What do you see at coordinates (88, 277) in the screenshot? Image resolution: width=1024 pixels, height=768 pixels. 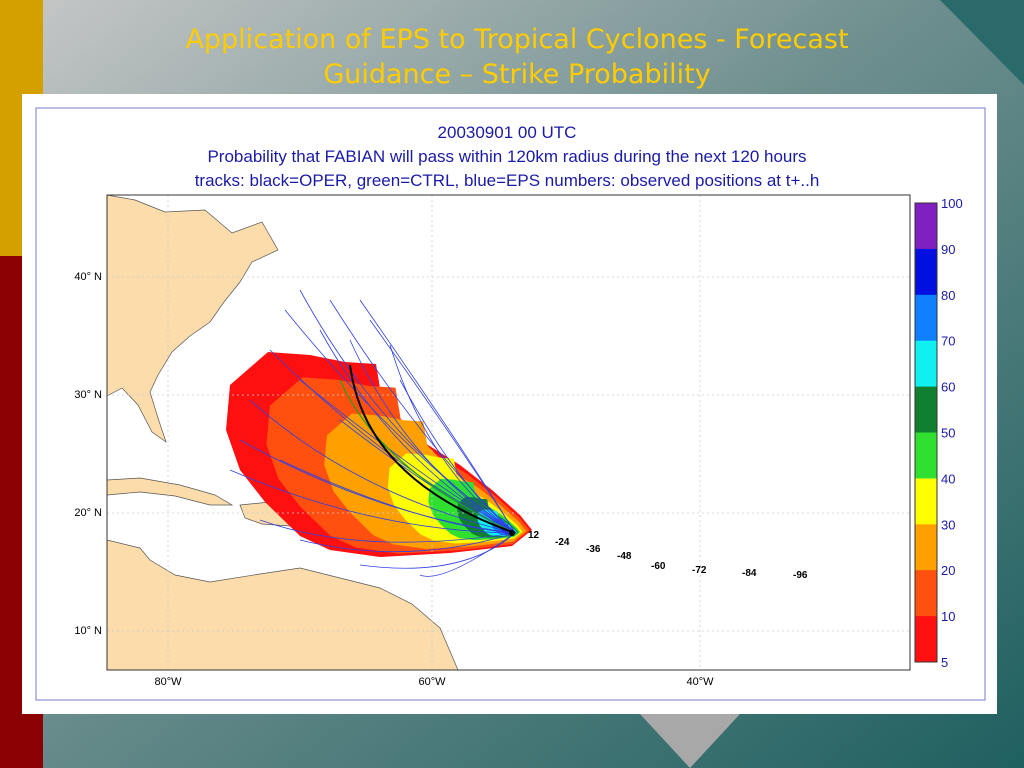 I see `lat-label: 40° N` at bounding box center [88, 277].